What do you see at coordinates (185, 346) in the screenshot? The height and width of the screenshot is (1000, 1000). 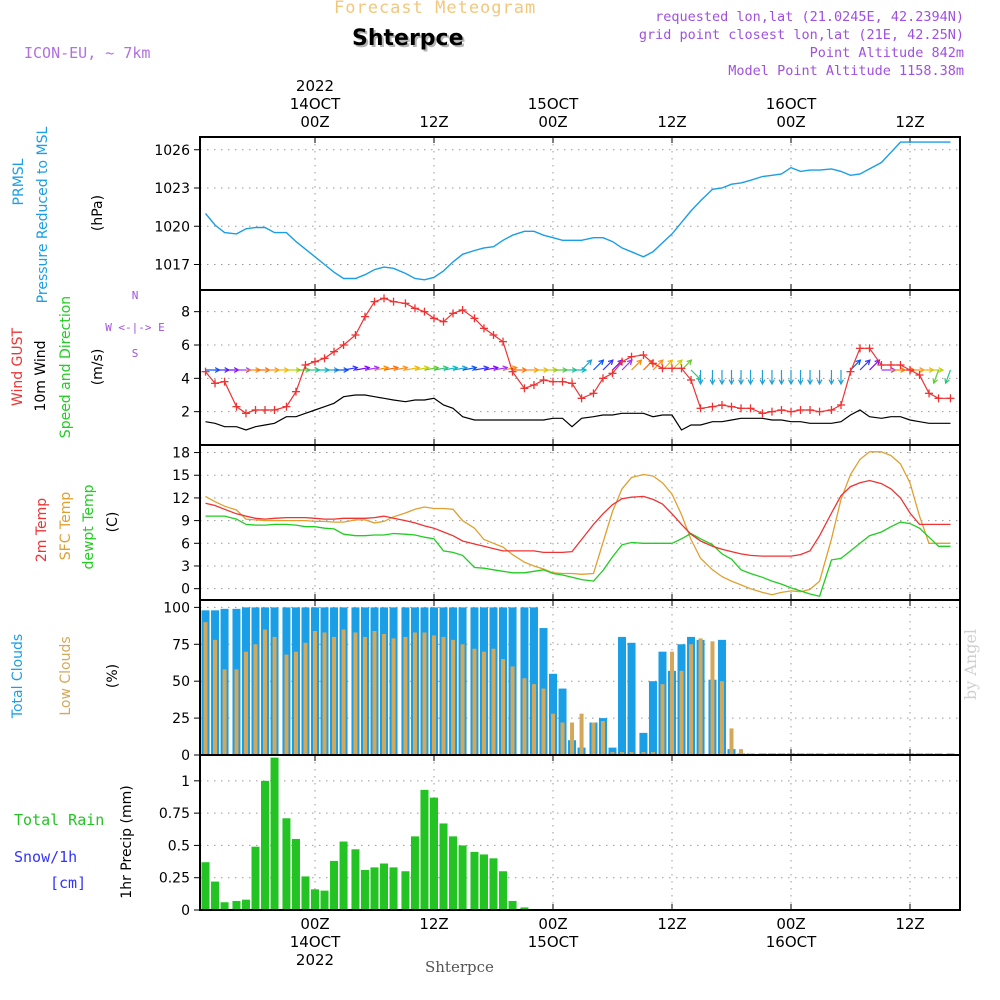 I see `y-tick-label: 6` at bounding box center [185, 346].